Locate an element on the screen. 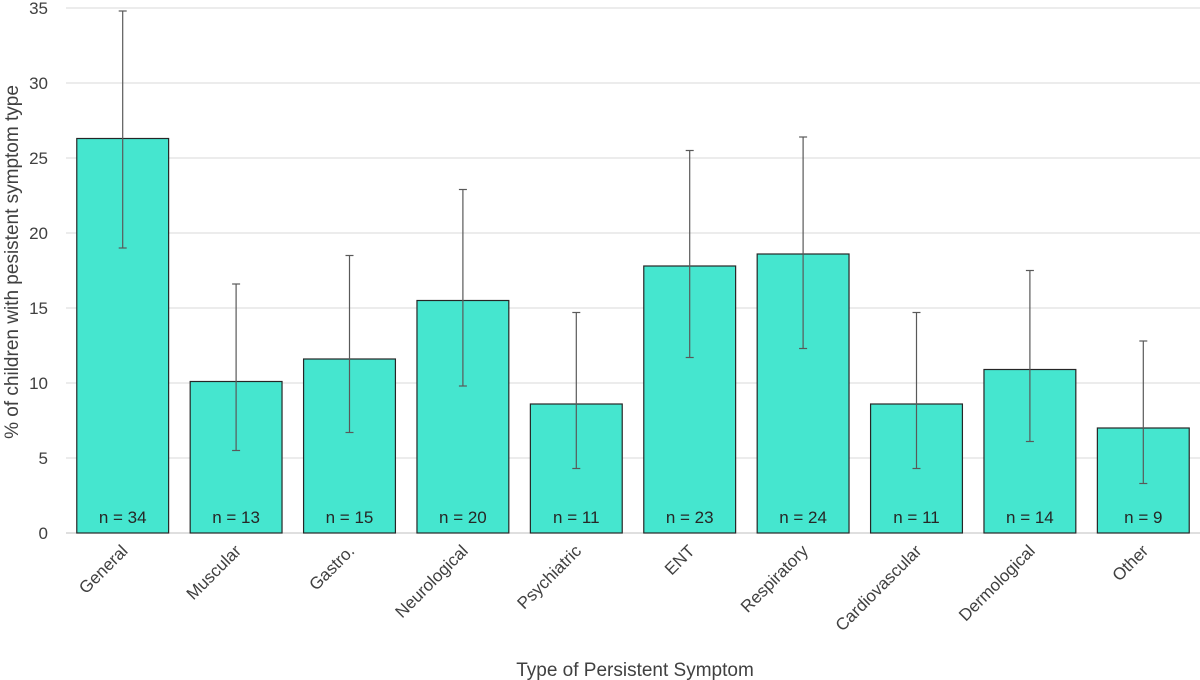 The width and height of the screenshot is (1200, 680). y-tick-label: 5 is located at coordinates (43, 458).